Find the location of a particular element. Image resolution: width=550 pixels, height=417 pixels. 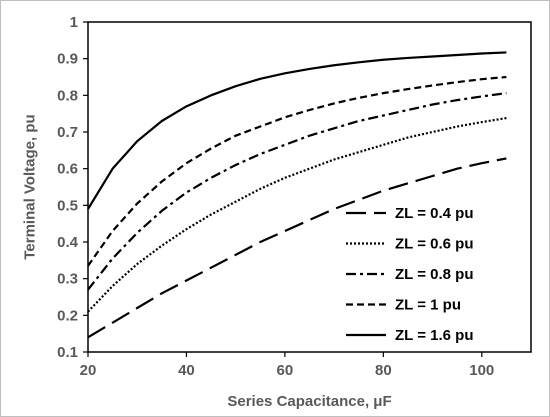

x-tick-label: 40 is located at coordinates (186, 370).